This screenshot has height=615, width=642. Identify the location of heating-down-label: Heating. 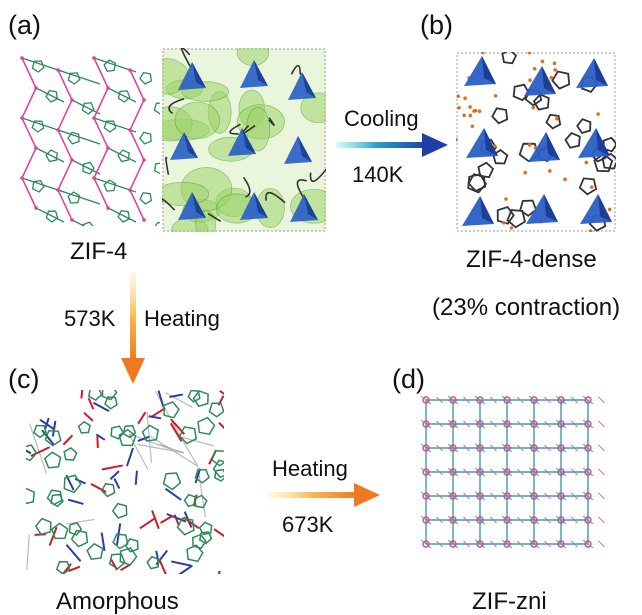
(182, 319).